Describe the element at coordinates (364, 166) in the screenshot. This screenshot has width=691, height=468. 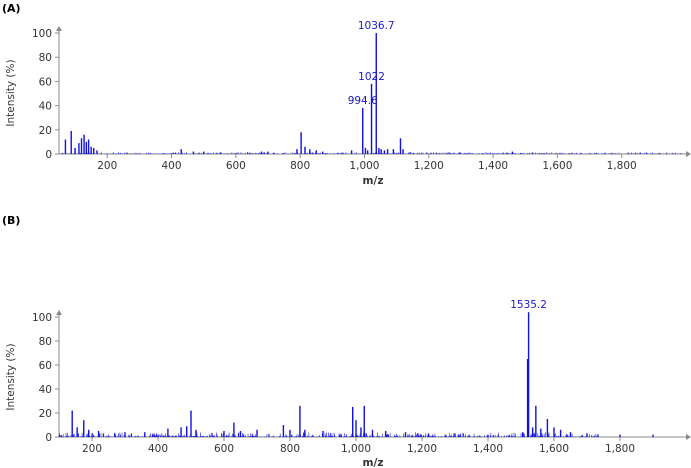
I see `x-tick-label-a: 1,000` at that location.